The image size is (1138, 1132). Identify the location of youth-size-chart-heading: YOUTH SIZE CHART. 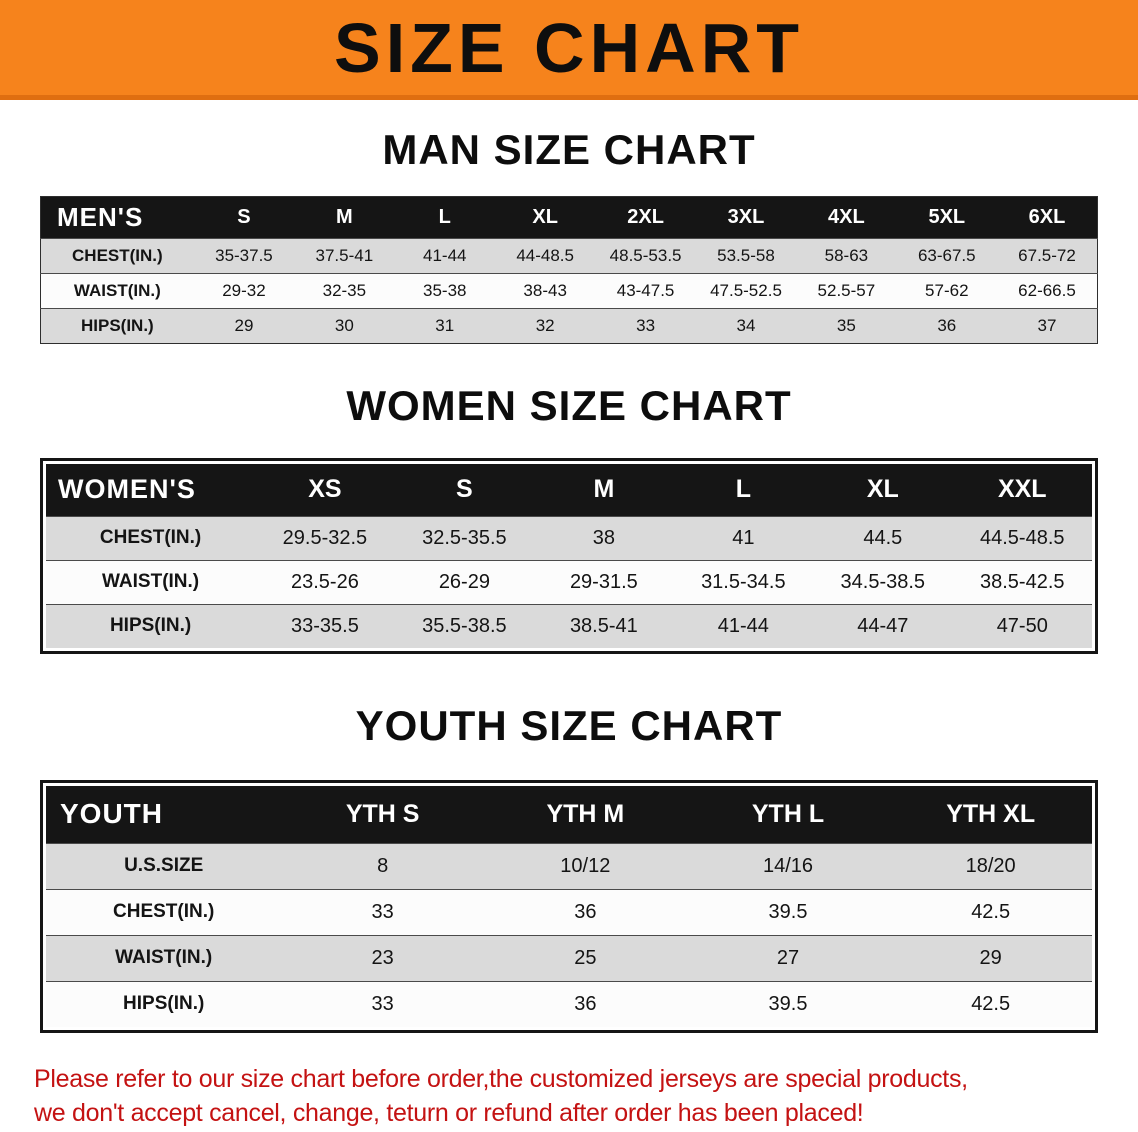
(569, 725).